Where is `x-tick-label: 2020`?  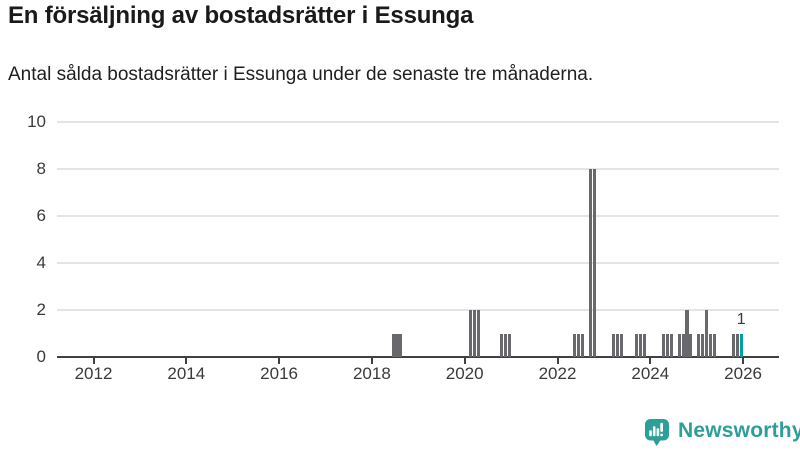 x-tick-label: 2020 is located at coordinates (464, 373).